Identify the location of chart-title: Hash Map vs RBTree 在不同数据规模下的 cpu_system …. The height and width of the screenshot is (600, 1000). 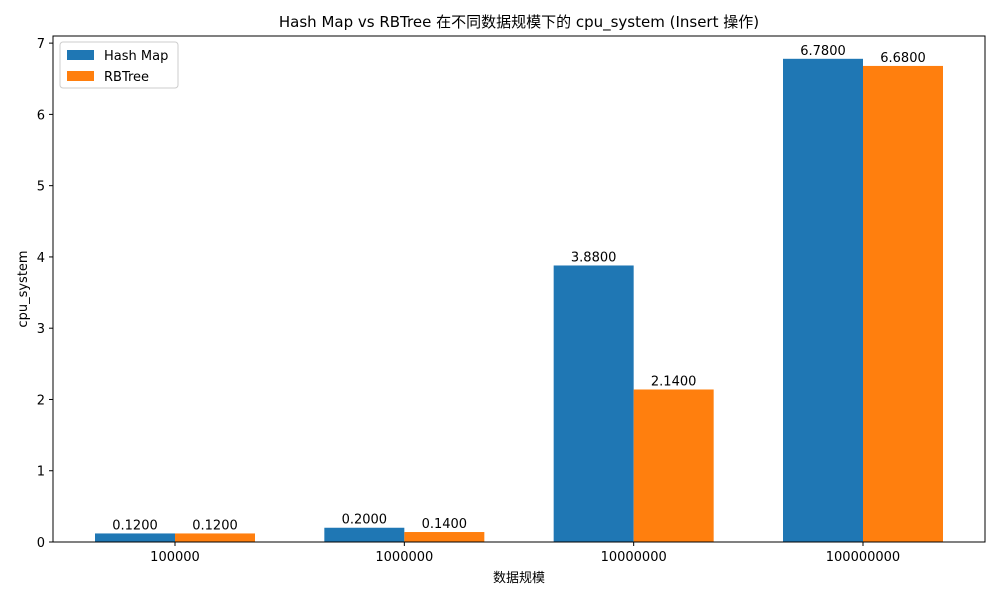
(519, 22).